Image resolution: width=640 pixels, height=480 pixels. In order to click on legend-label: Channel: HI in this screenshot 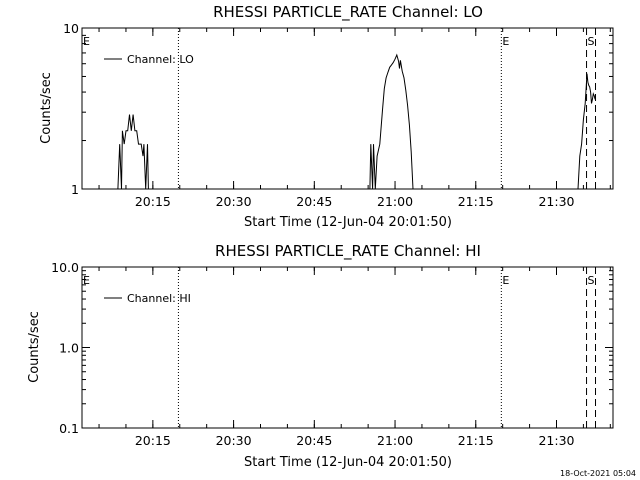, I will do `click(159, 298)`.